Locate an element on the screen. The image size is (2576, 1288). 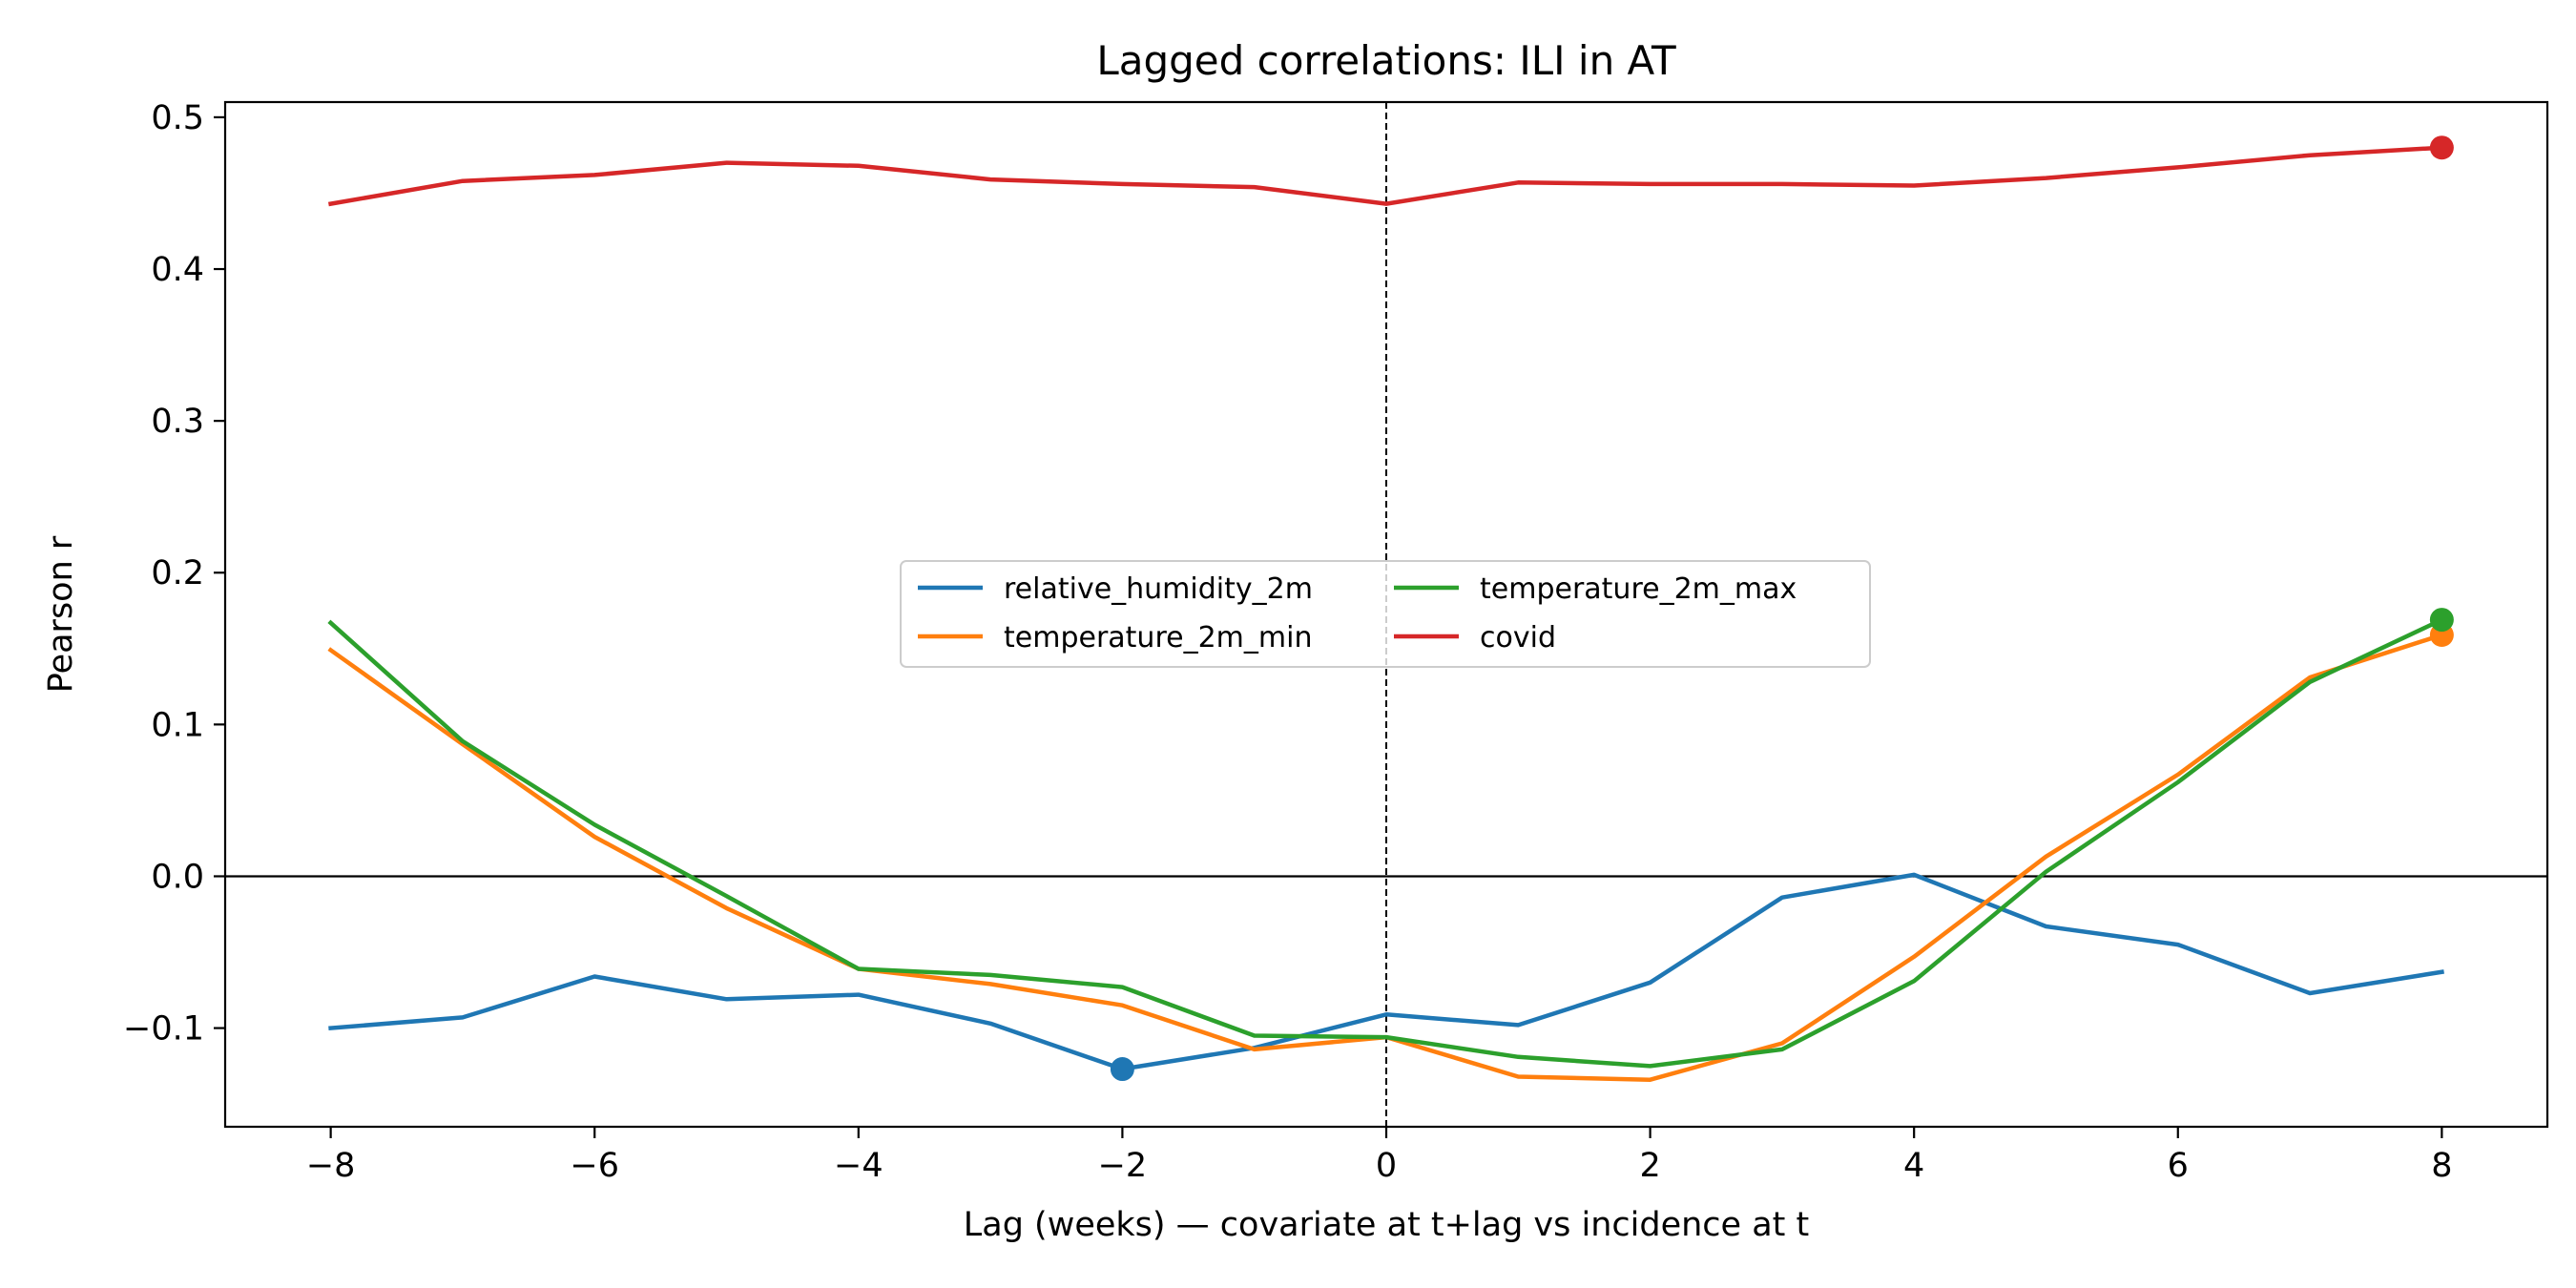
series-line-covid is located at coordinates (1385, 176).